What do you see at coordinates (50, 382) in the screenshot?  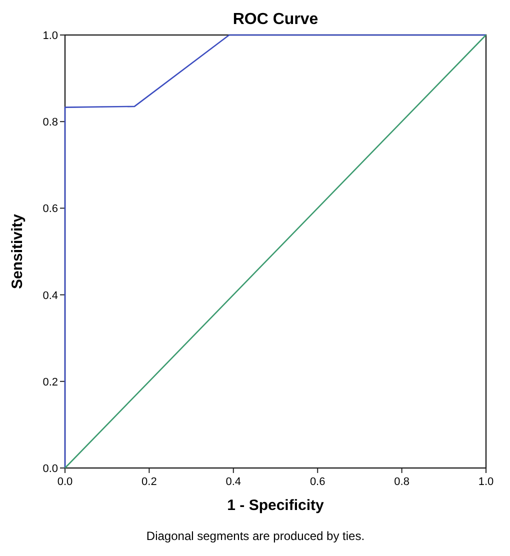 I see `y-tick-label: 0.2` at bounding box center [50, 382].